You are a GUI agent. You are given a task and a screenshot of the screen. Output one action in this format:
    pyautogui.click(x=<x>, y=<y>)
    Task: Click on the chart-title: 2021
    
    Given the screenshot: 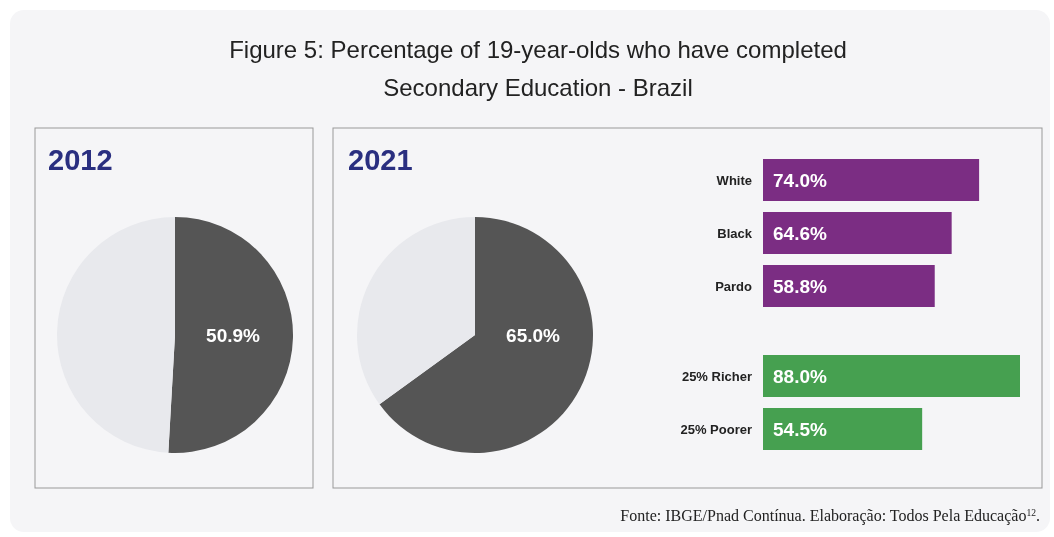 What is the action you would take?
    pyautogui.click(x=380, y=160)
    